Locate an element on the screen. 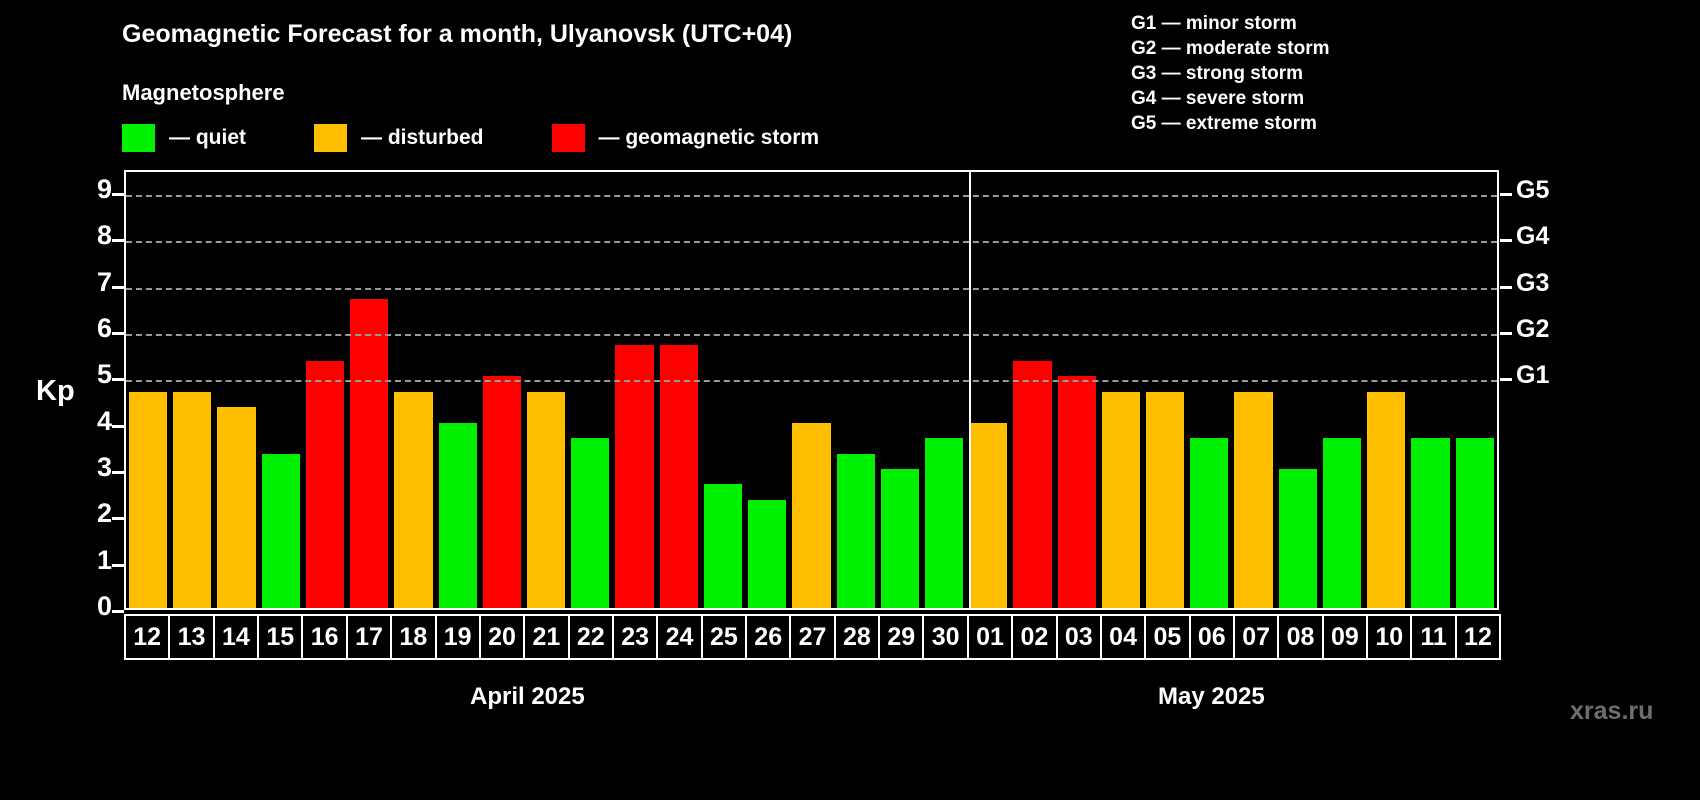 This screenshot has width=1700, height=800. y-tick-label-9: 9 is located at coordinates (104, 189).